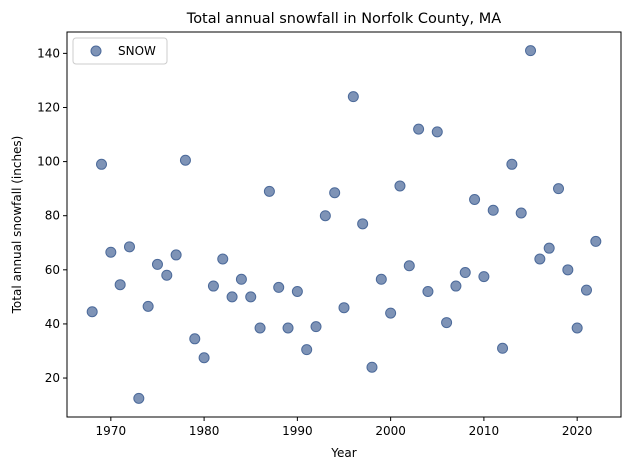  I want to click on x-tick-label: 2000, so click(390, 431).